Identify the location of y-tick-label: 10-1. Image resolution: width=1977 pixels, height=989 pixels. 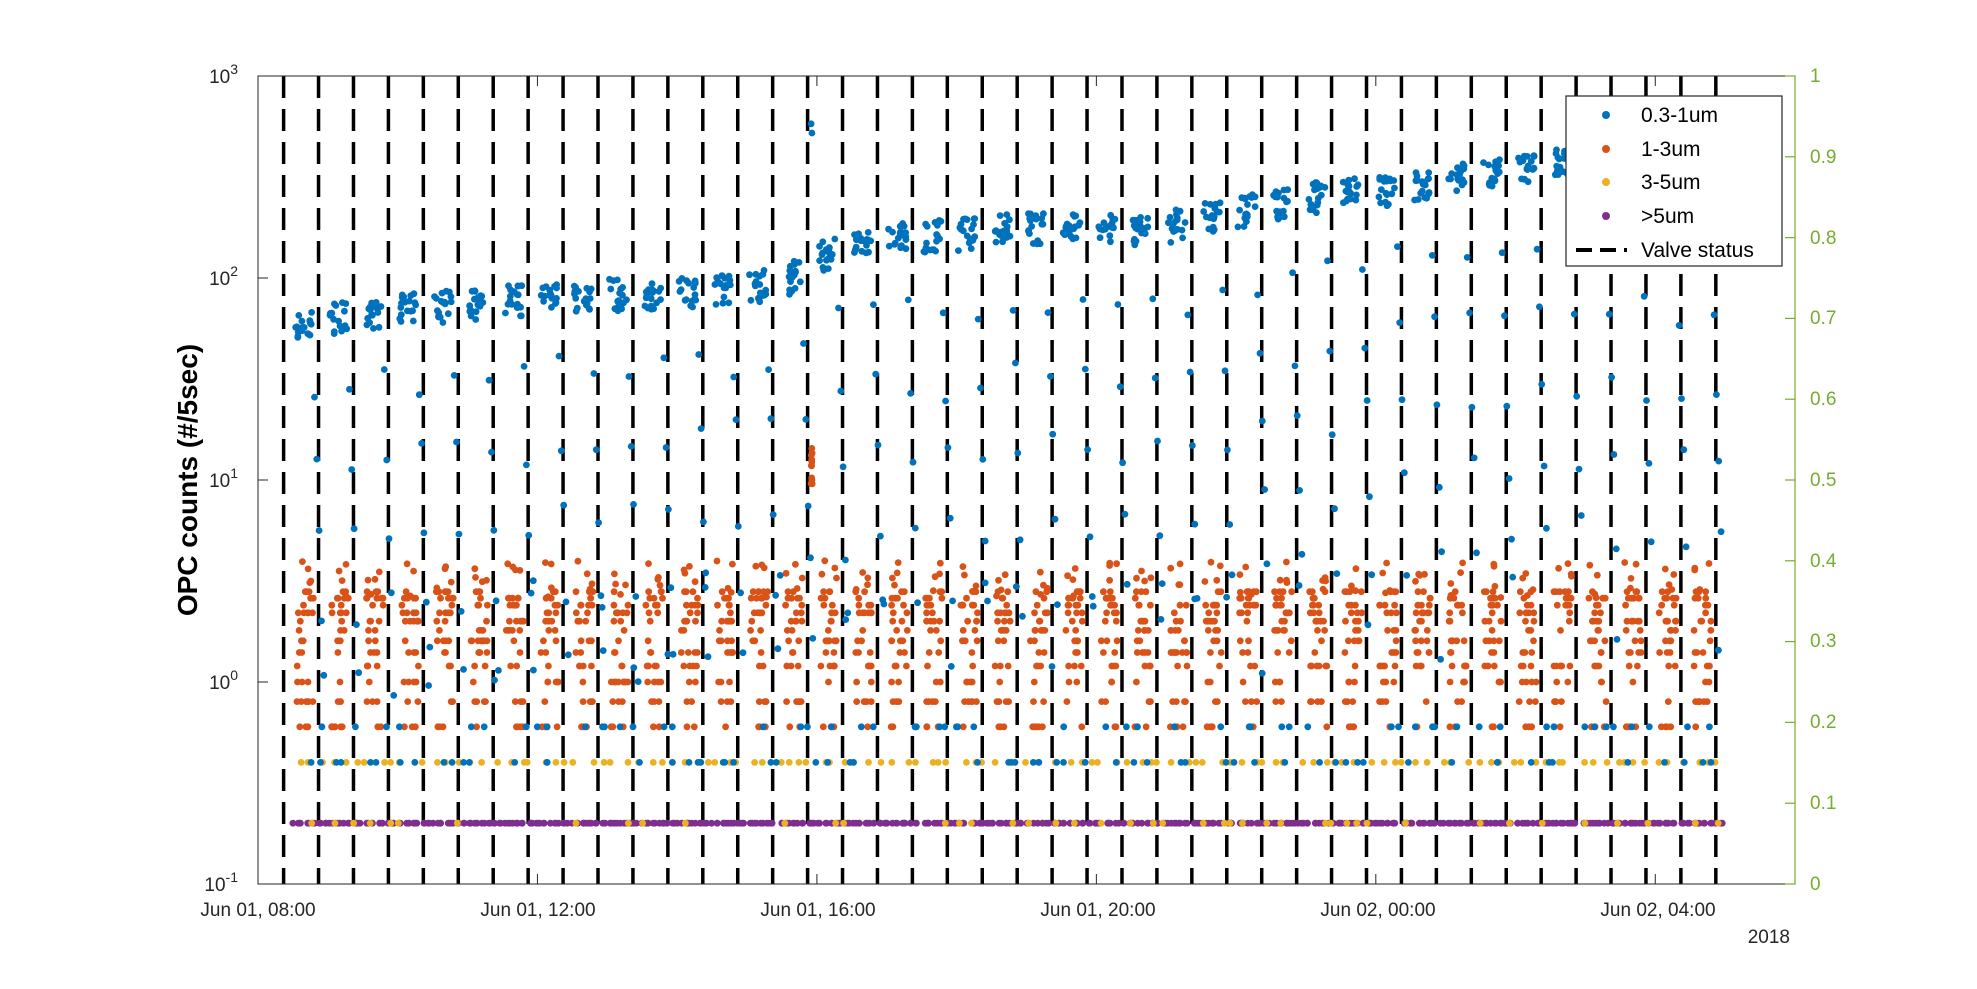
(221, 882).